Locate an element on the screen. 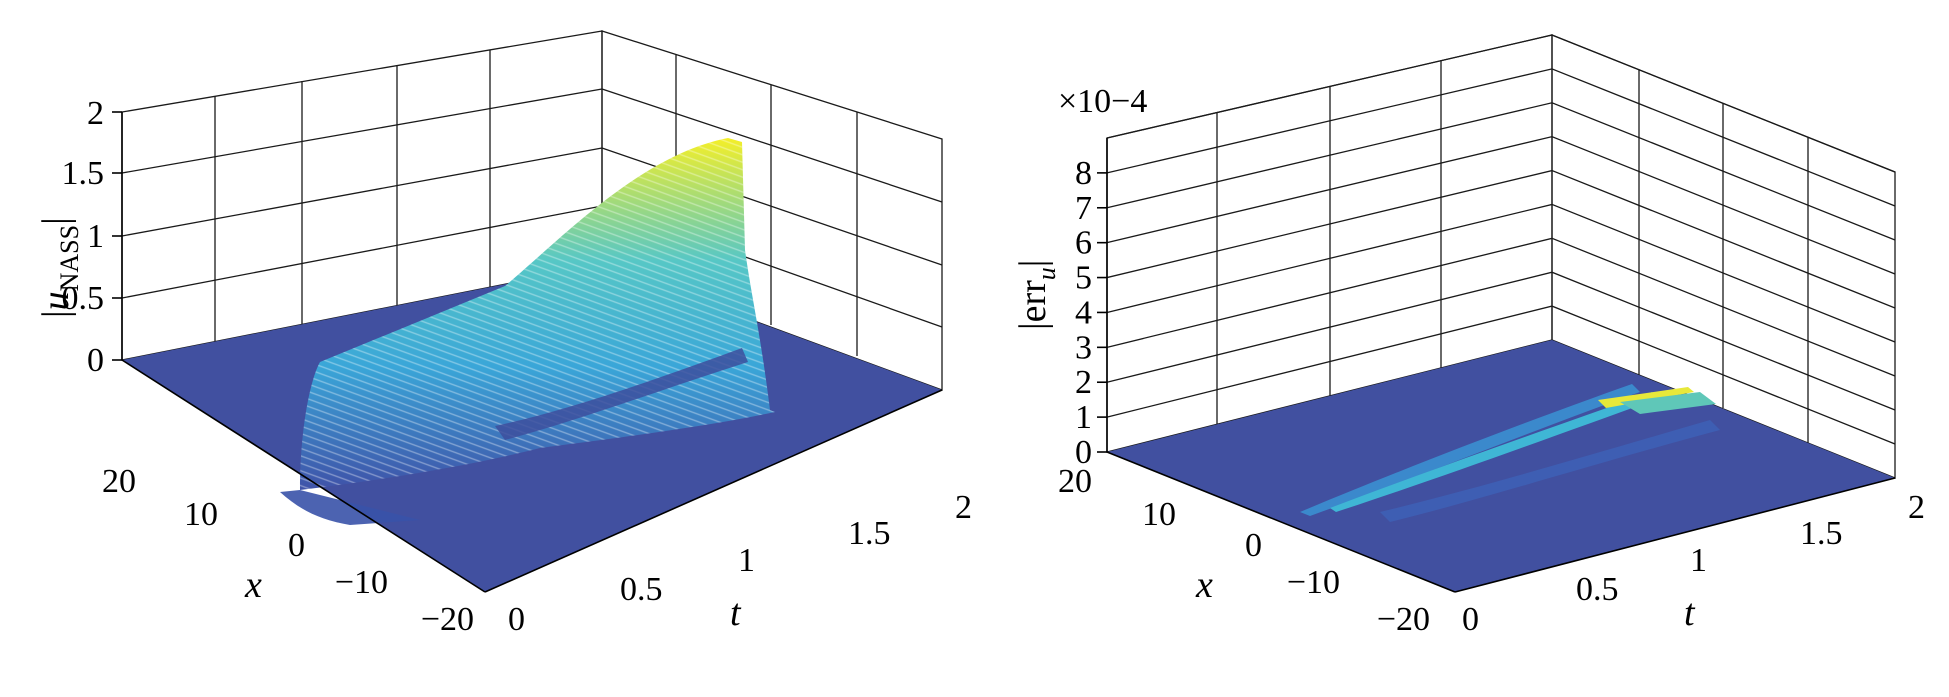 The image size is (1949, 697). t-tick-labels-right: 0 0.5 1 1.5 2 is located at coordinates (1693, 563).